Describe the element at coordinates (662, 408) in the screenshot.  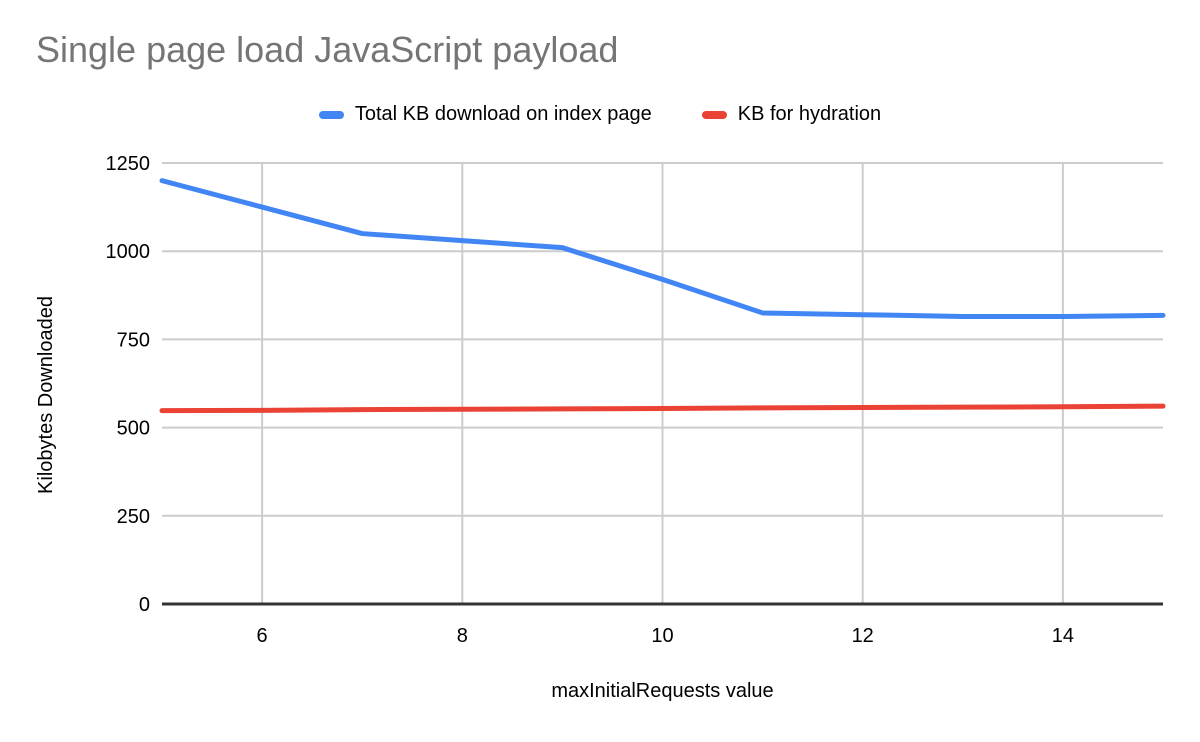
I see `series-line-hydration` at that location.